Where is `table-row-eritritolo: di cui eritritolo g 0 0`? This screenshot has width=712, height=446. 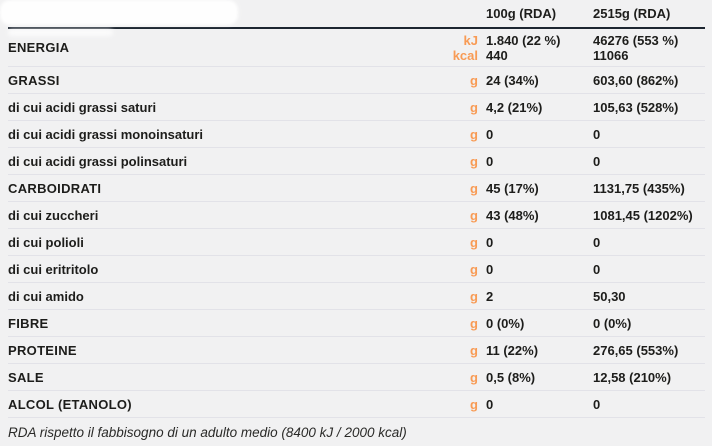 table-row-eritritolo: di cui eritritolo g 0 0 is located at coordinates (356, 269).